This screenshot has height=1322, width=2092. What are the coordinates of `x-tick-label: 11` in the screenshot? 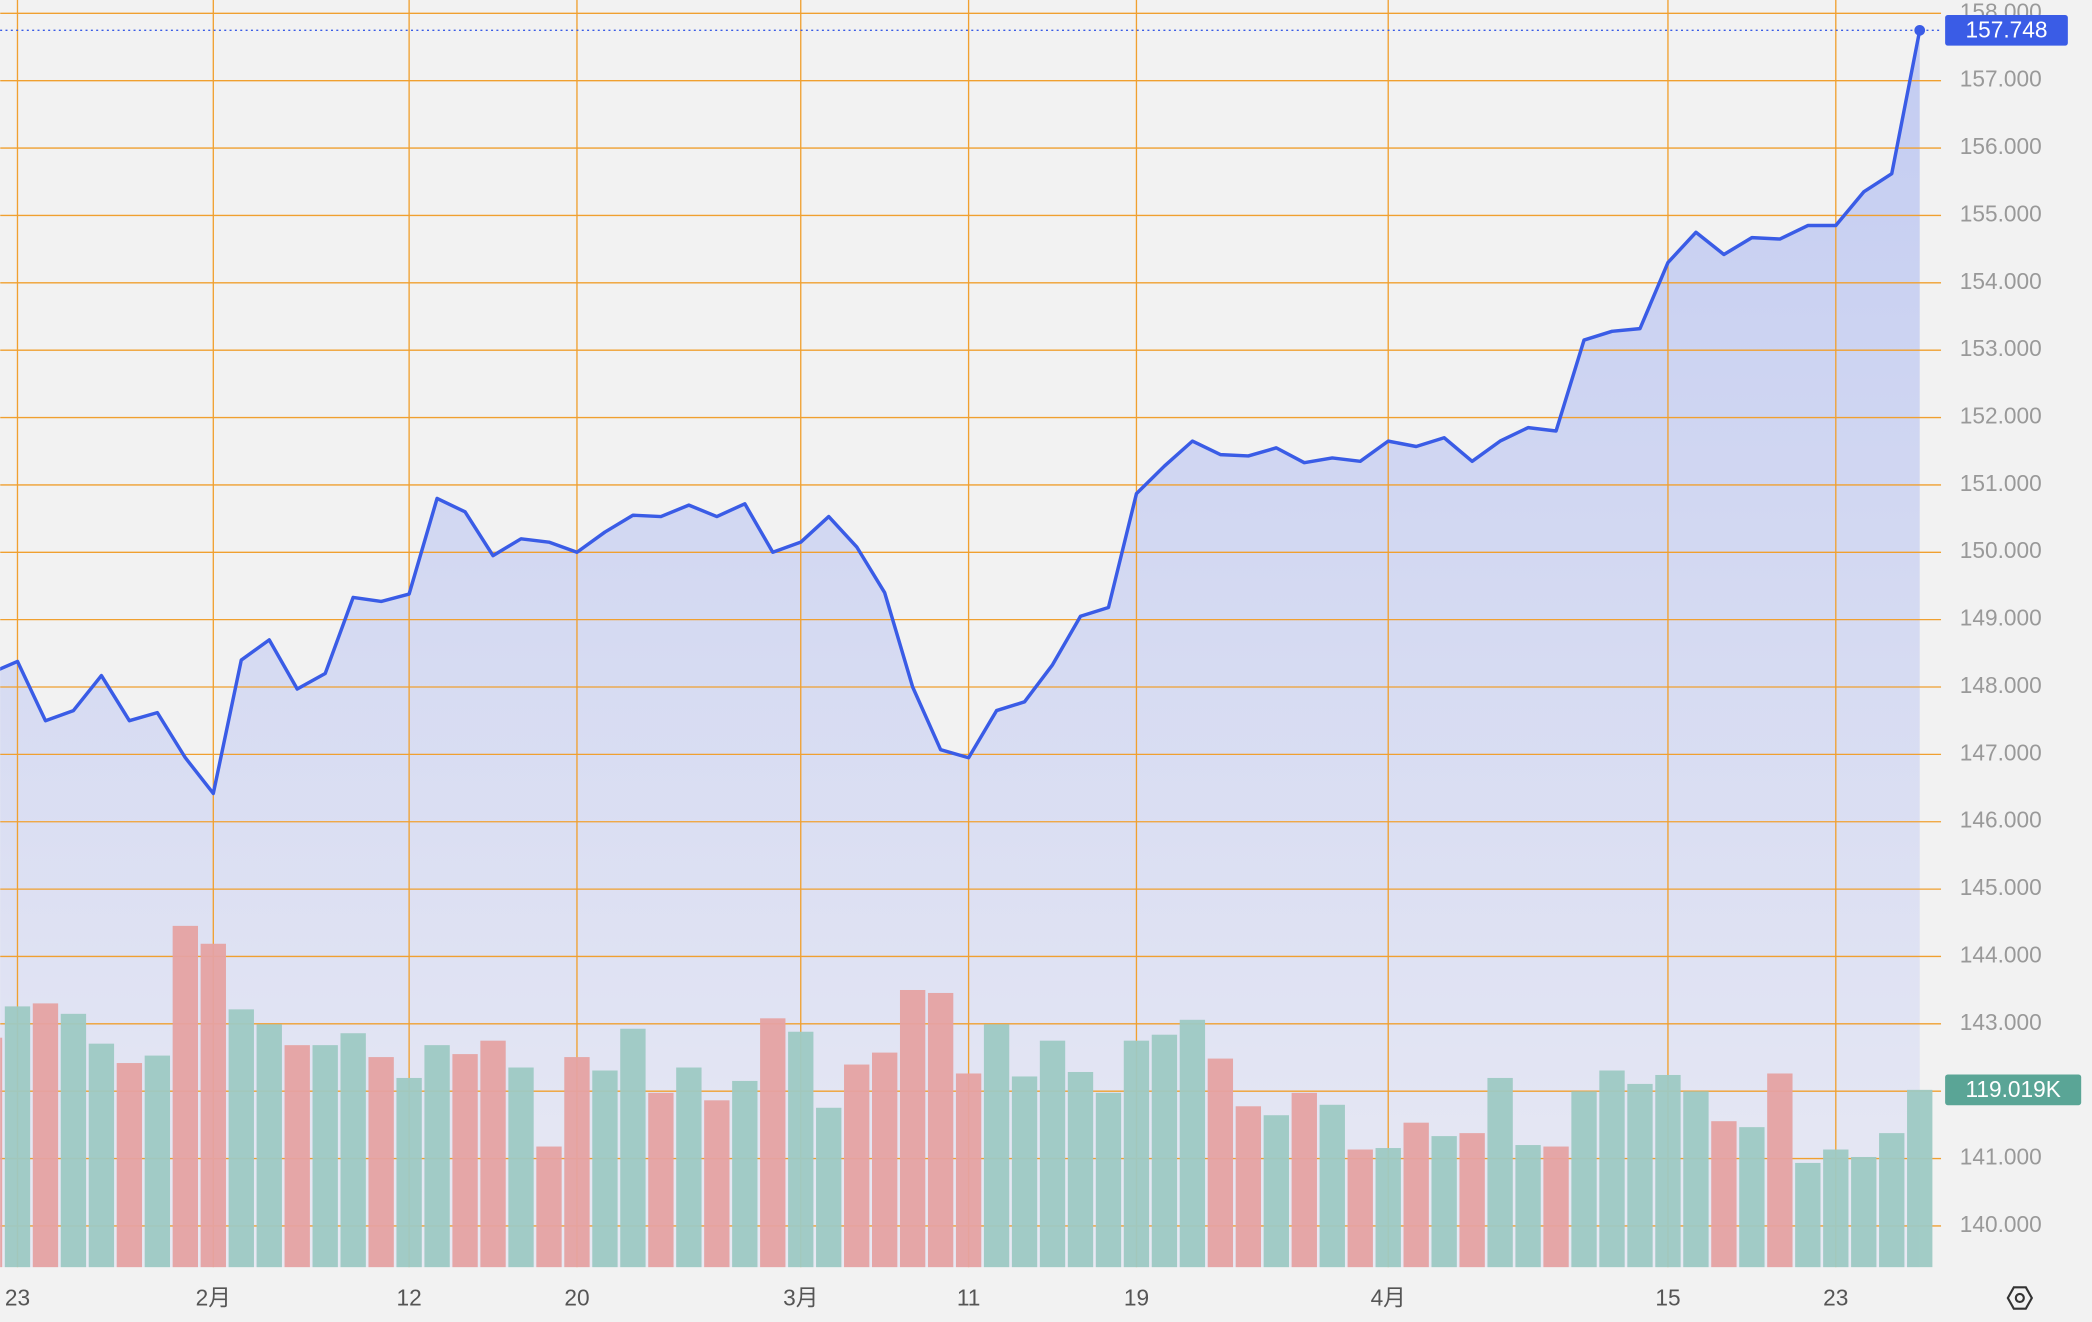 It's located at (969, 1297).